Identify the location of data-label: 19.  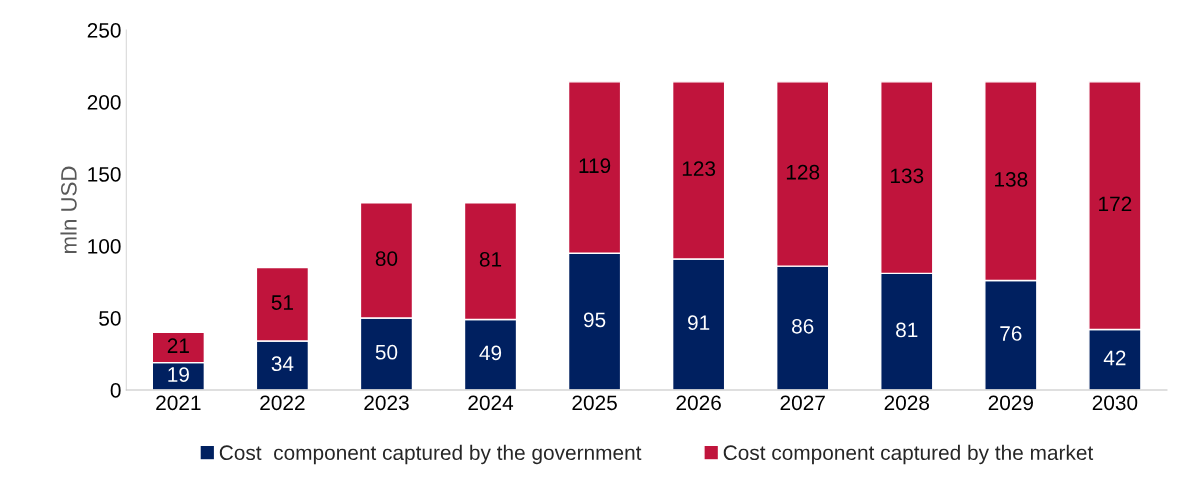
(178, 374).